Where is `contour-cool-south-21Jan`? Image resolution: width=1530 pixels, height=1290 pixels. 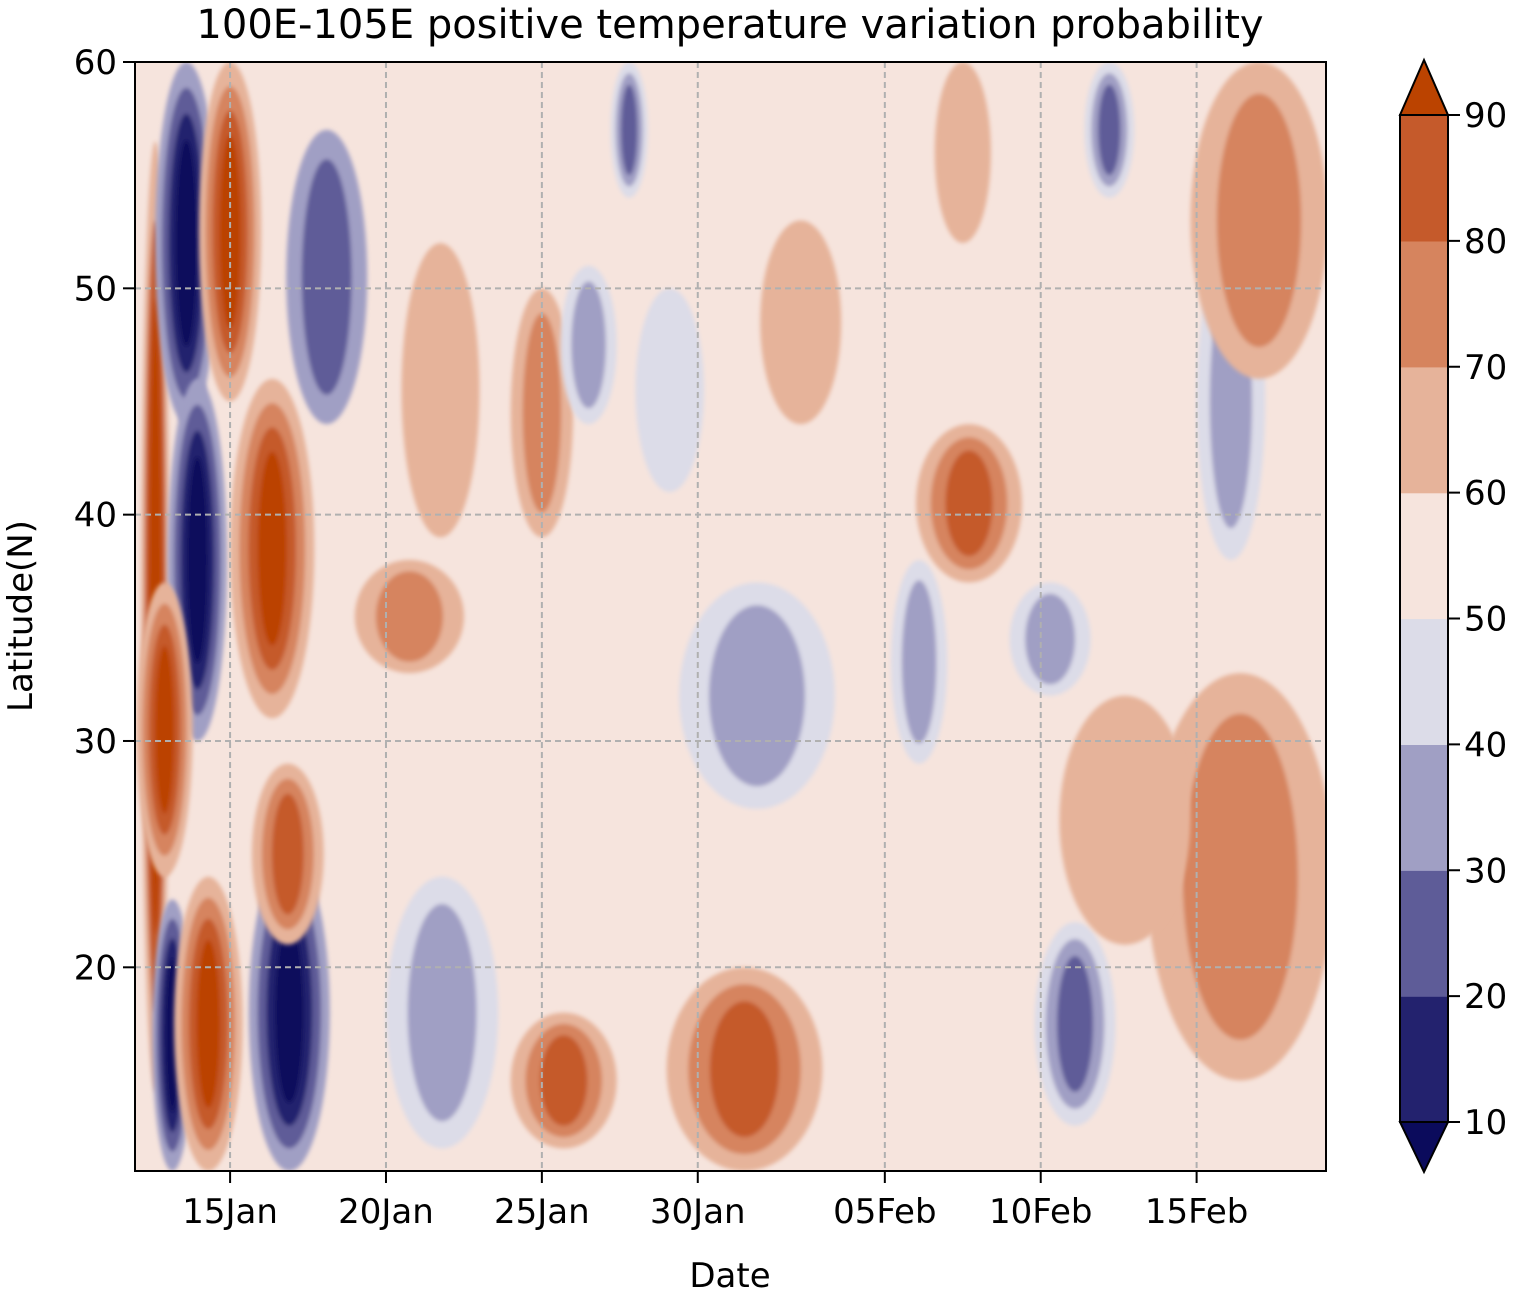
contour-cool-south-21Jan is located at coordinates (442, 1012).